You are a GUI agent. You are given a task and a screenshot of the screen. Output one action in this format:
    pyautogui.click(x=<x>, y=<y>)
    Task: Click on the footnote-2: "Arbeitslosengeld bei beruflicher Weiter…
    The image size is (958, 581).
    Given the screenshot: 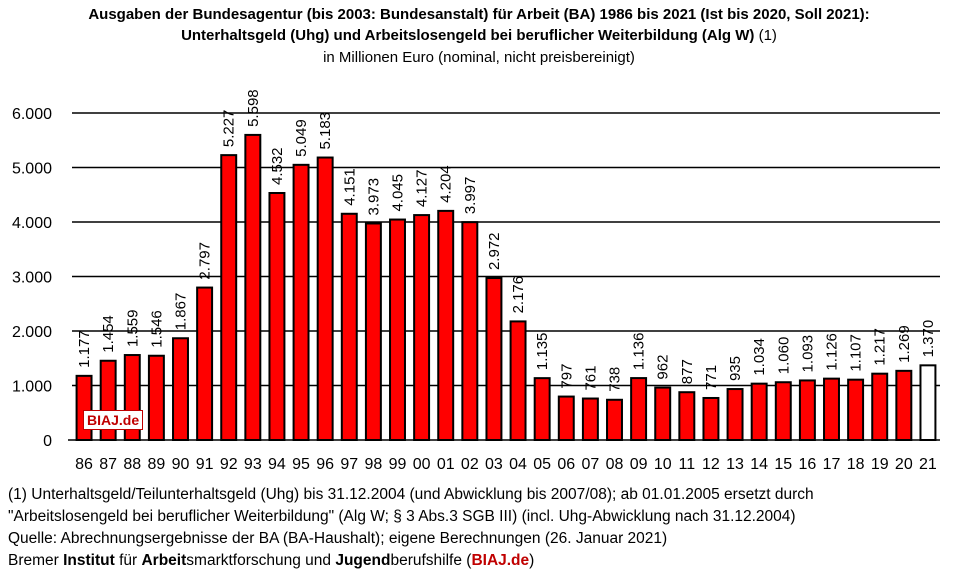 What is the action you would take?
    pyautogui.click(x=402, y=516)
    